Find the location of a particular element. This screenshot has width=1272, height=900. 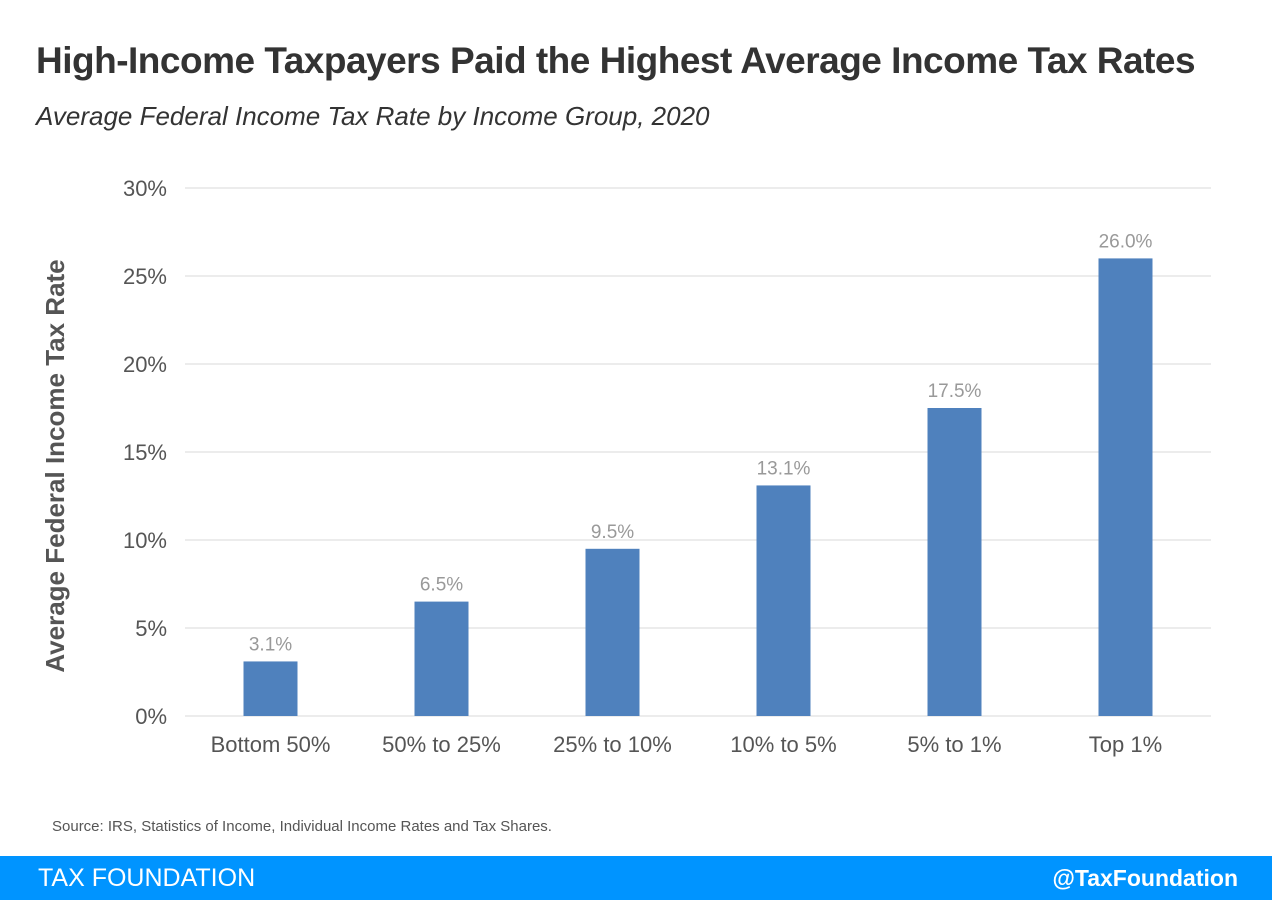

y-tick-label: 5% is located at coordinates (151, 628).